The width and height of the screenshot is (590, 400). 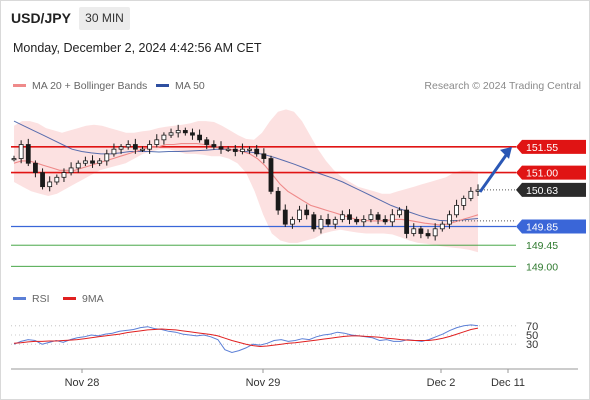 What do you see at coordinates (506, 152) in the screenshot?
I see `forecast-arrow-head` at bounding box center [506, 152].